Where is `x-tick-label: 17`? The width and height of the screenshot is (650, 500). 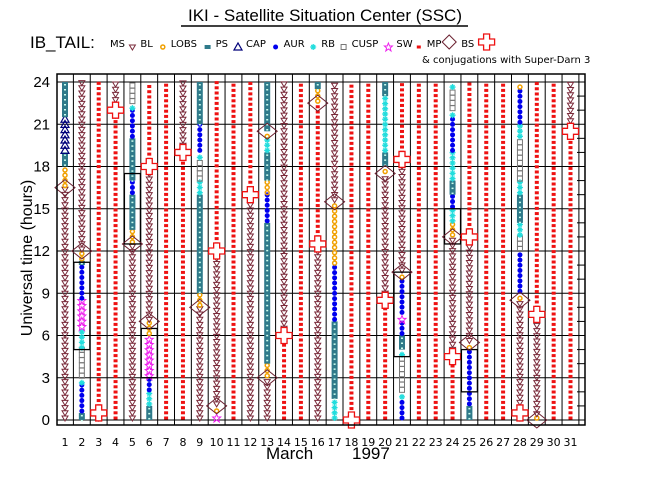 x-tick-label: 17 is located at coordinates (335, 442).